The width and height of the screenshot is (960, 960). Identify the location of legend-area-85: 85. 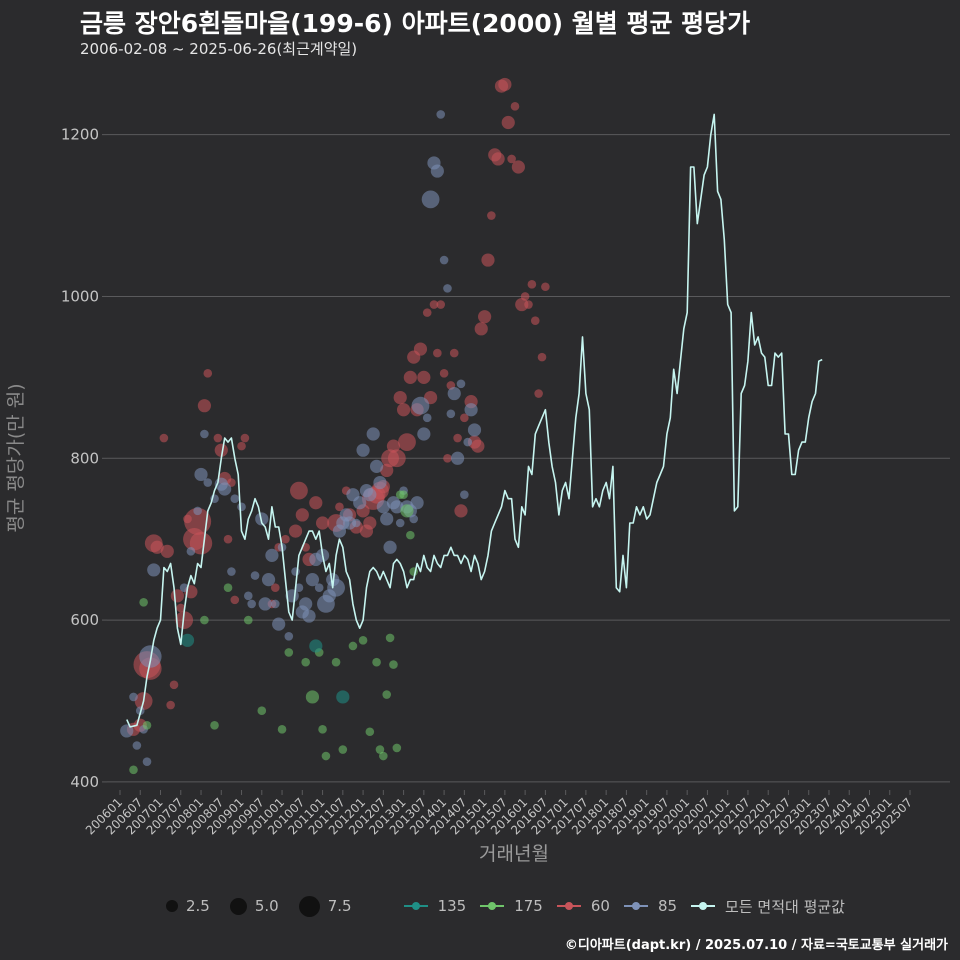
(650, 906).